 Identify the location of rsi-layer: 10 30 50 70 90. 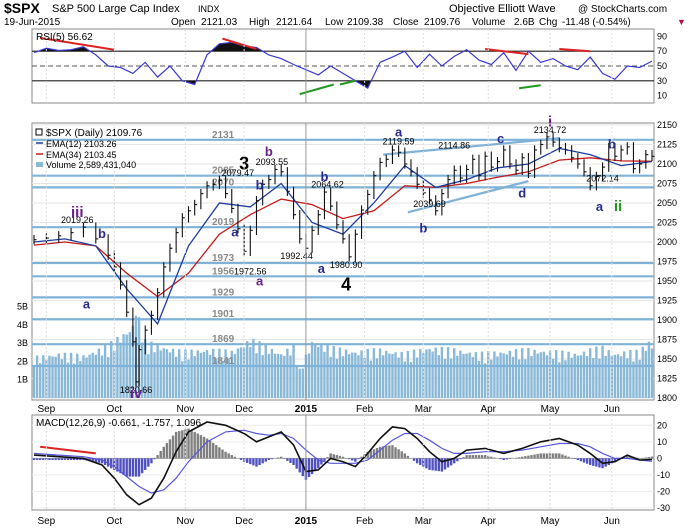
(349, 66).